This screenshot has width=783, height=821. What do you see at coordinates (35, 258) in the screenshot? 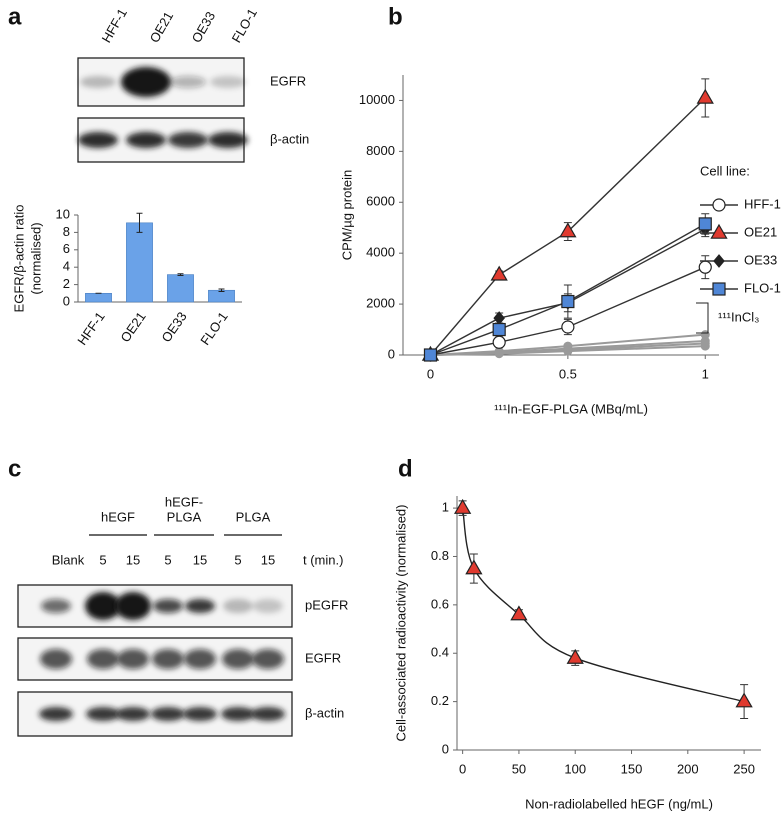
I see `y-axis-label: (normalised)` at bounding box center [35, 258].